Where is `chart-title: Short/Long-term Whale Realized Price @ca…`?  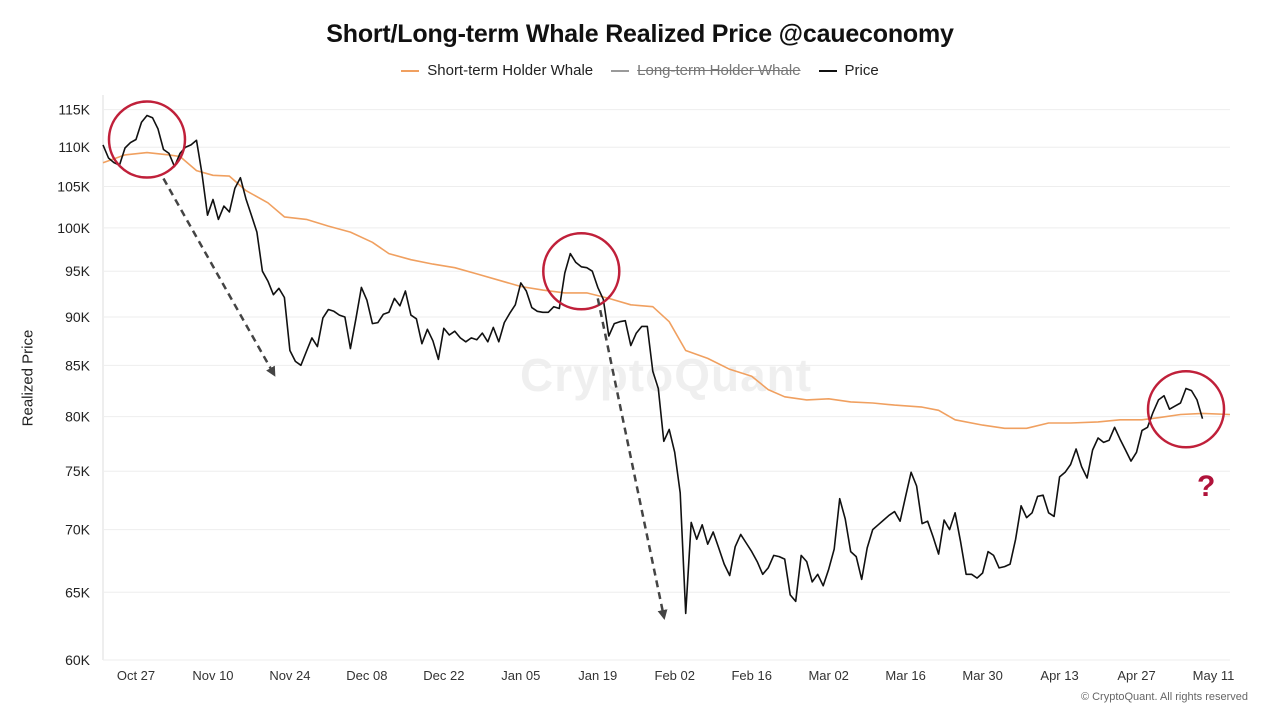 chart-title: Short/Long-term Whale Realized Price @ca… is located at coordinates (640, 34).